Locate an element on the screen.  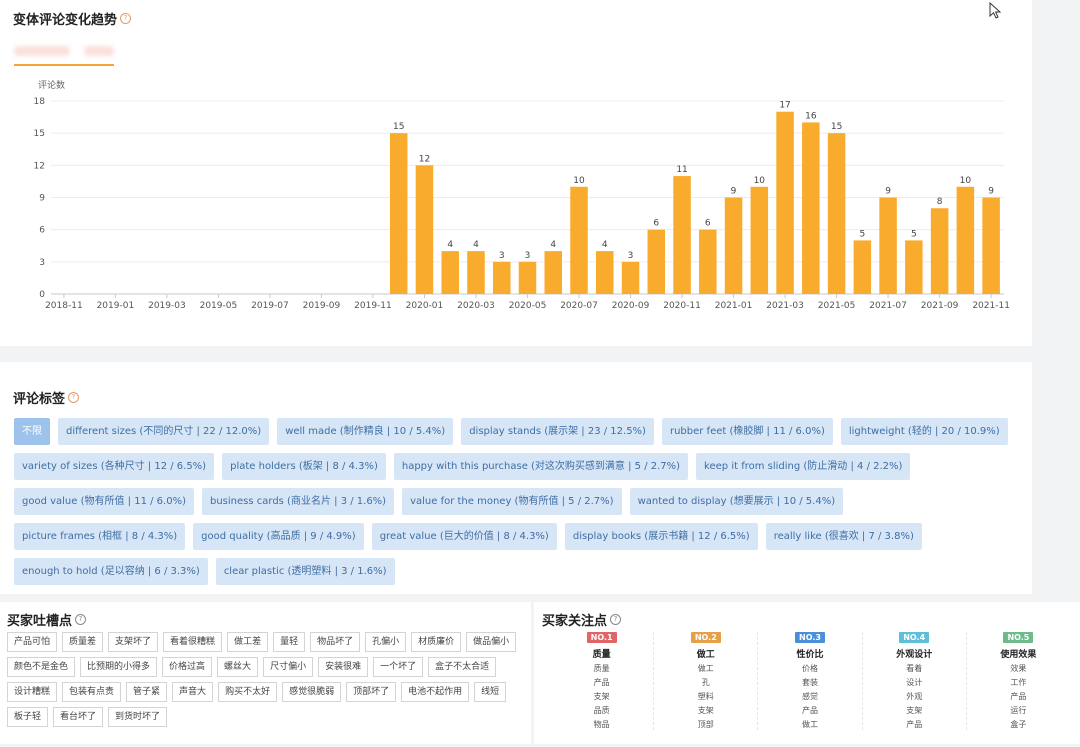
tag-item: plate holders (板架 | 8 / 4.3%) is located at coordinates (304, 466).